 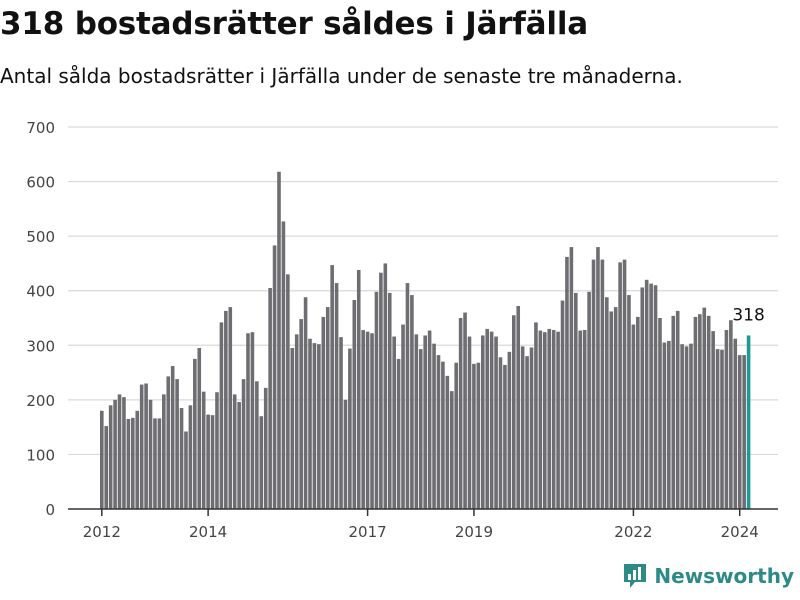 I want to click on brand-name: Newsworthy, so click(x=724, y=576).